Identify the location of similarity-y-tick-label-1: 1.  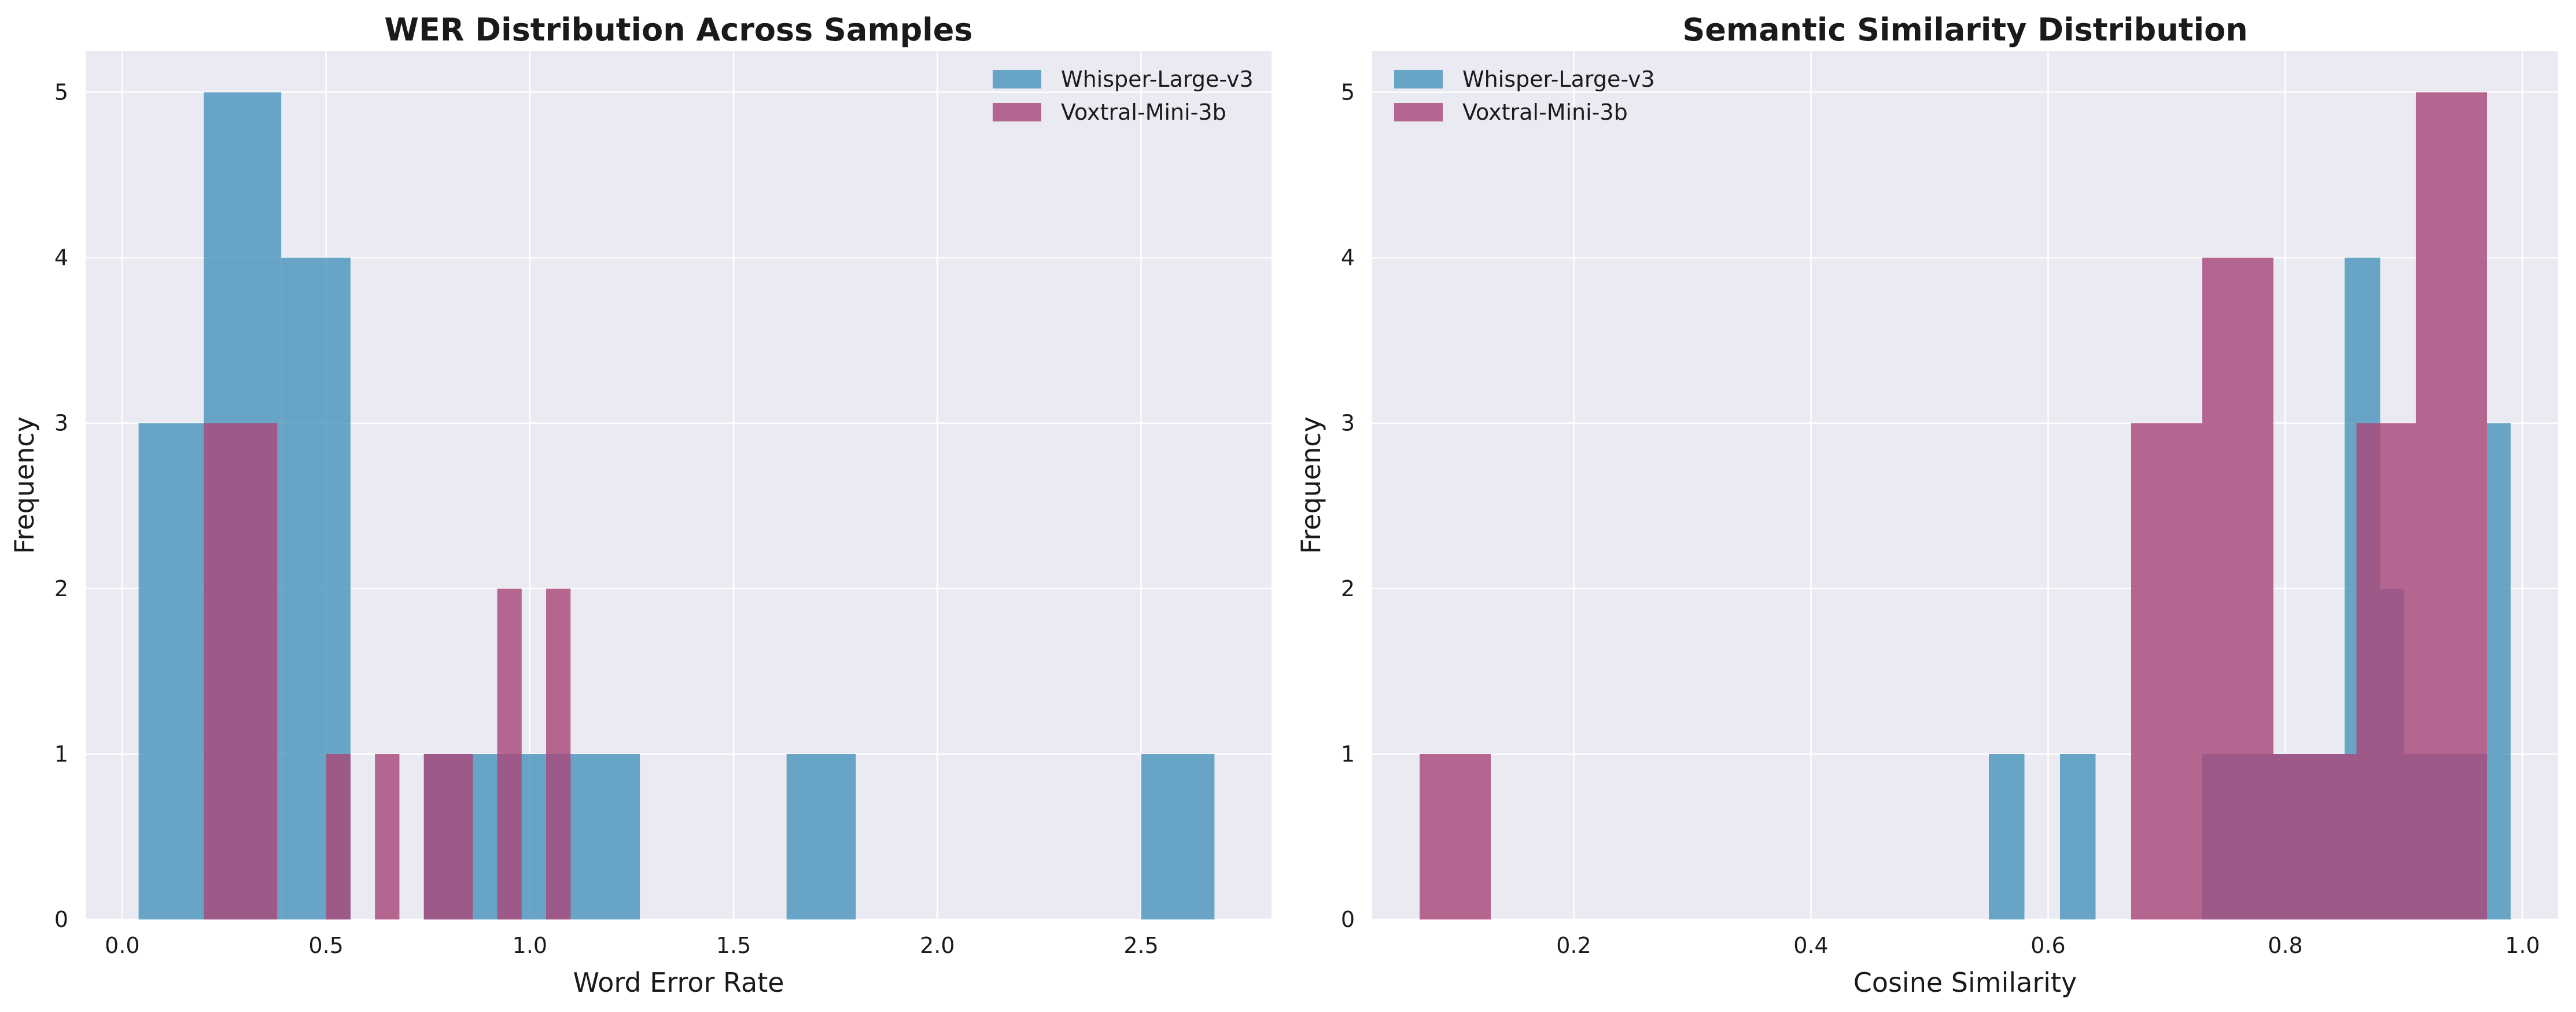
(1348, 754).